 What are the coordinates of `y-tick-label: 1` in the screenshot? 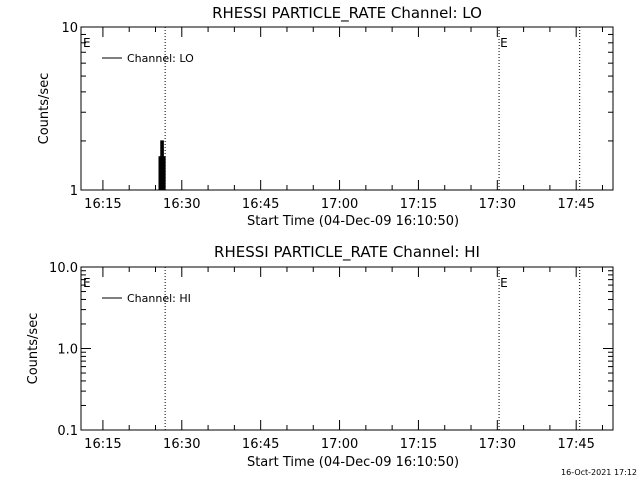 It's located at (74, 191).